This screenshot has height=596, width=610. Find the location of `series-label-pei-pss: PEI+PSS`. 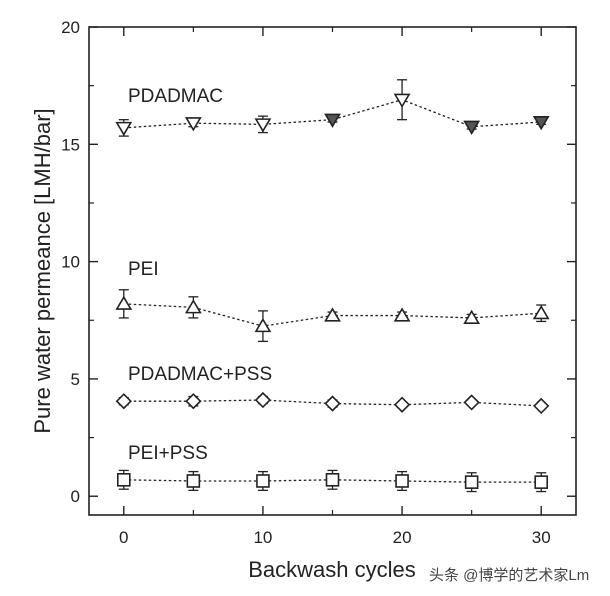

series-label-pei-pss: PEI+PSS is located at coordinates (168, 453).